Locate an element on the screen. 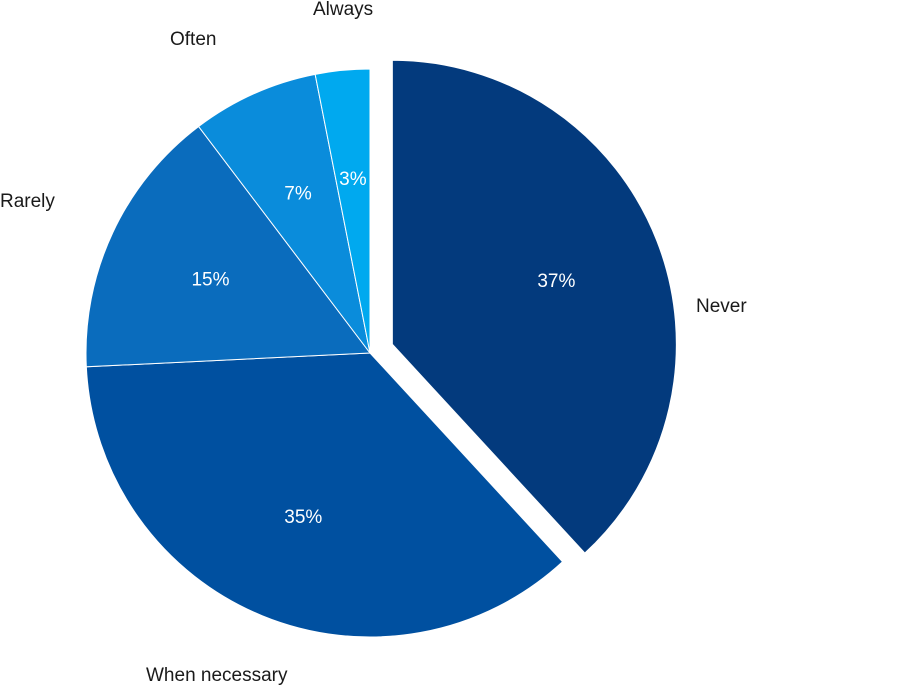 Image resolution: width=922 pixels, height=686 pixels. pie-value-label: 37% is located at coordinates (556, 281).